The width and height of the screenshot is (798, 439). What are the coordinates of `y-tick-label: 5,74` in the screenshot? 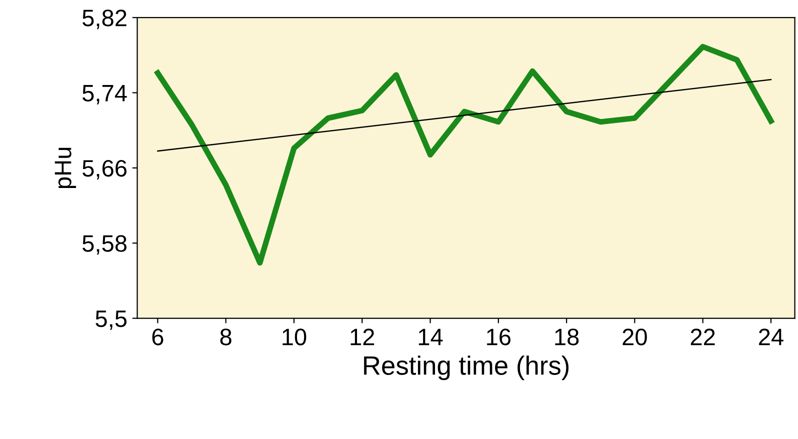 It's located at (104, 94).